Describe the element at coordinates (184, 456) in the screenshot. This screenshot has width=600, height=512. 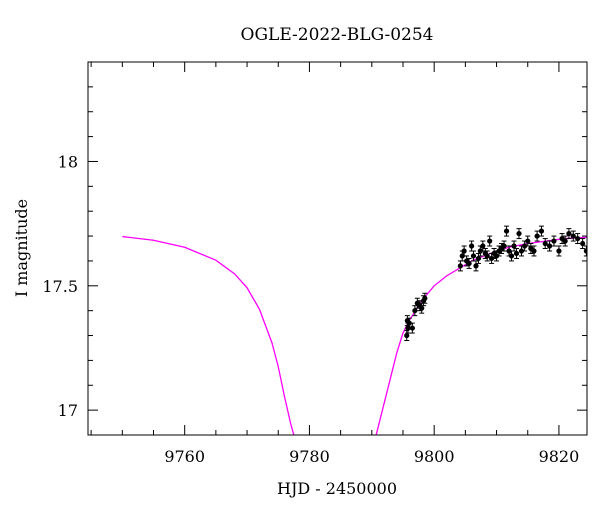
I see `x-tick-label: 9760` at that location.